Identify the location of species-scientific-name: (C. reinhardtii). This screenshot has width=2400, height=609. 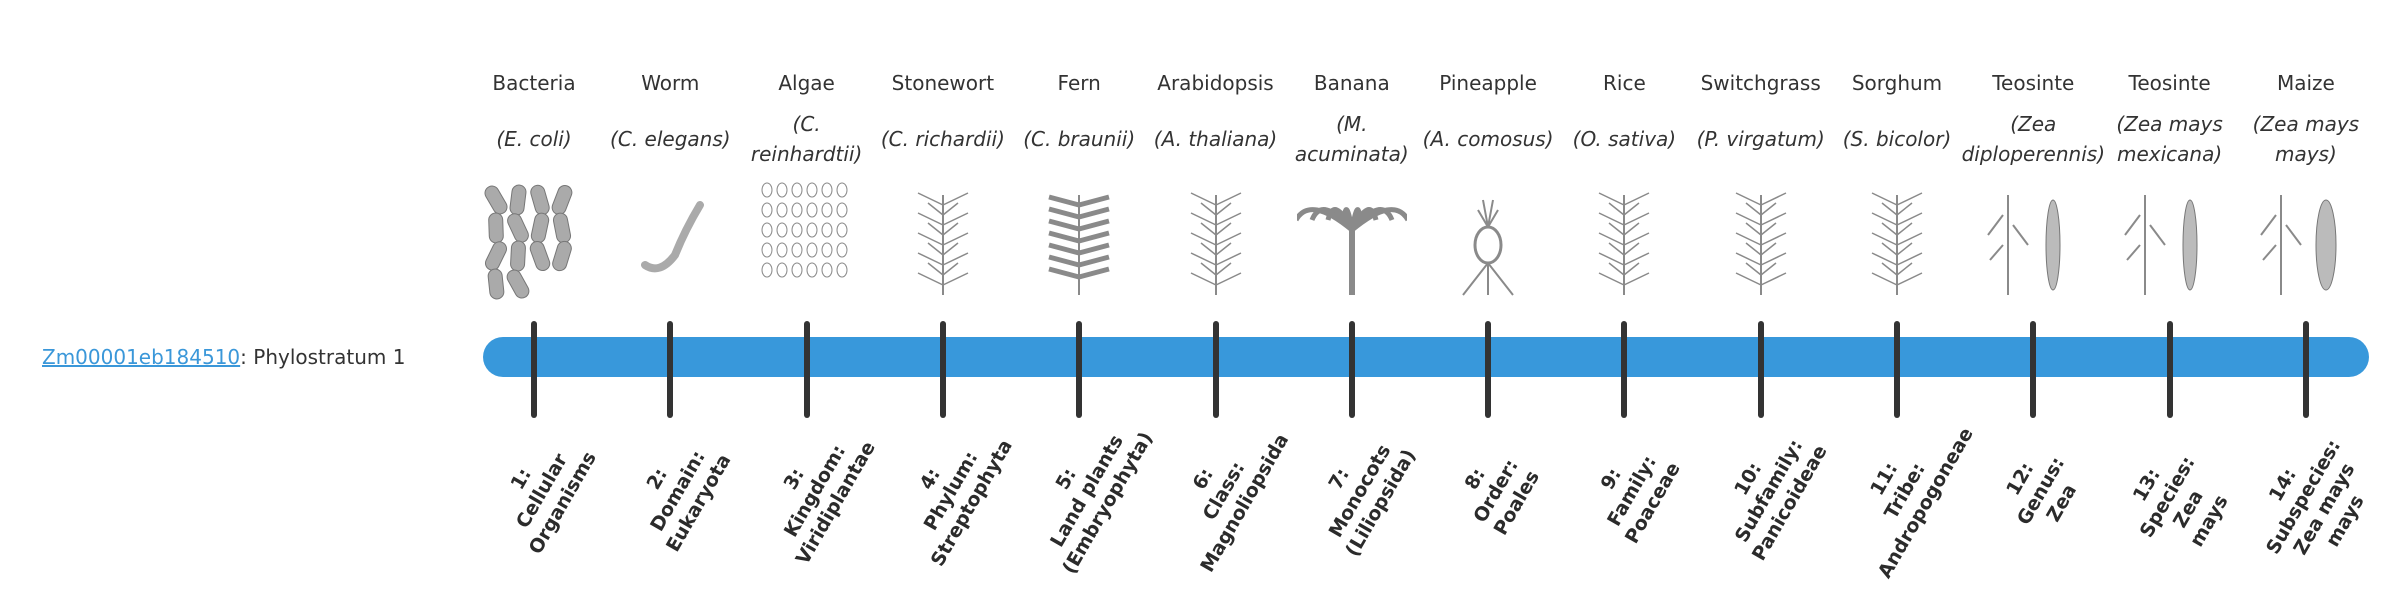
(807, 139).